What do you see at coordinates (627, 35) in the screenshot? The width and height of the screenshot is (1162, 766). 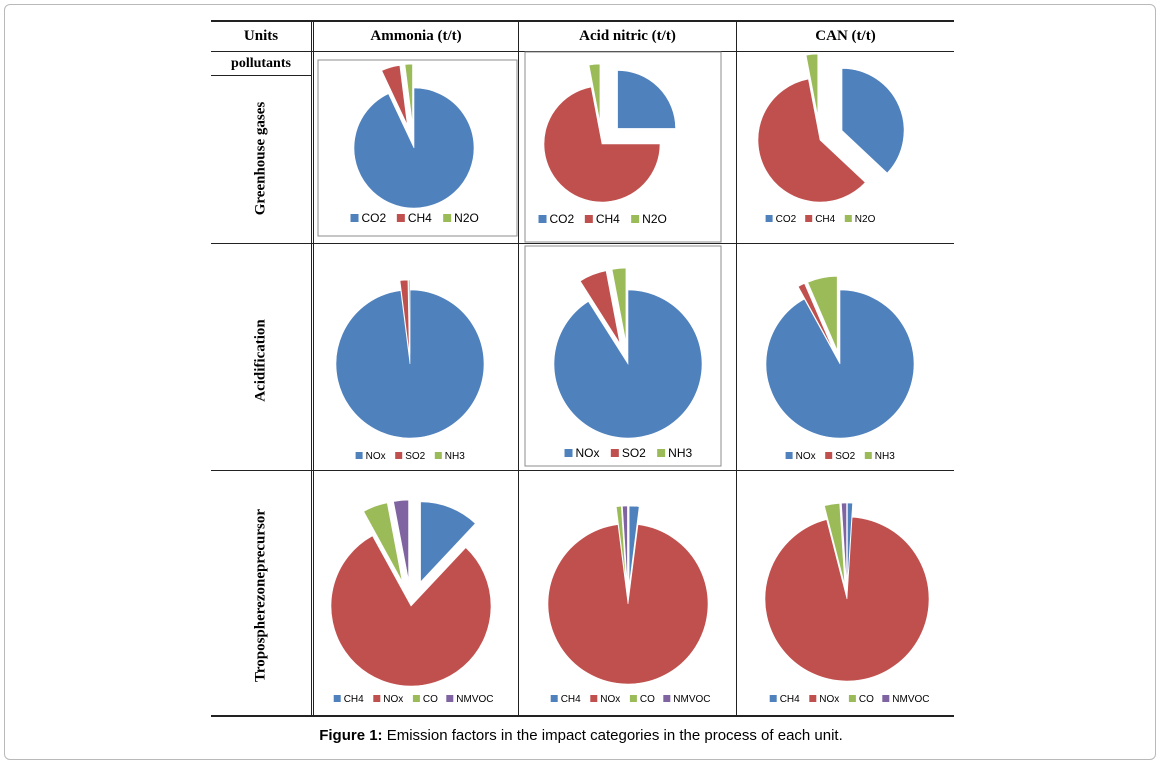 I see `header-acid-nitric: Acid nitric (t/t)` at bounding box center [627, 35].